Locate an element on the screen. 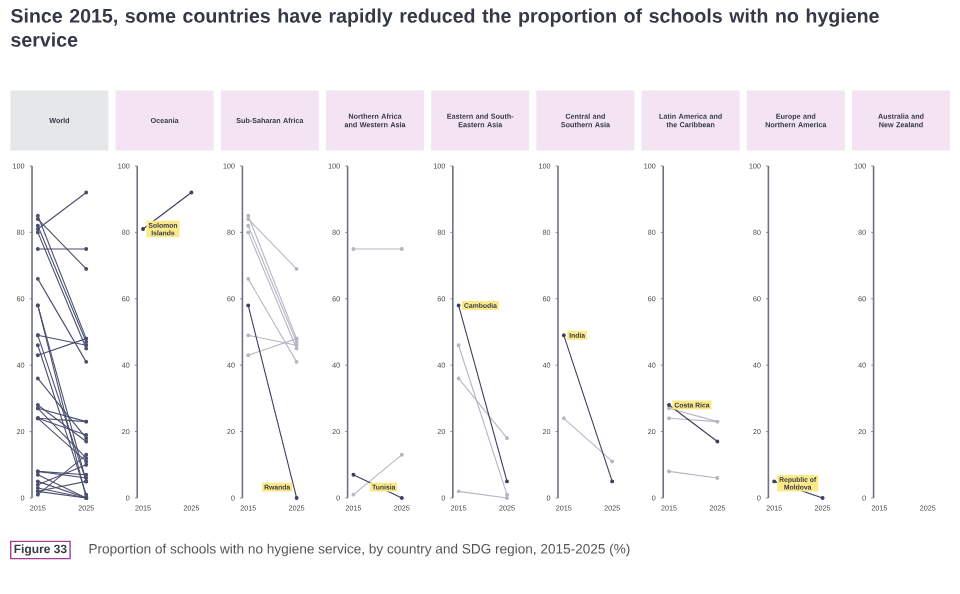 The height and width of the screenshot is (594, 960). text: Since 2015, some countries have rapidly reduced the proportion of schools with no hygiene service is located at coordinates (444, 27).